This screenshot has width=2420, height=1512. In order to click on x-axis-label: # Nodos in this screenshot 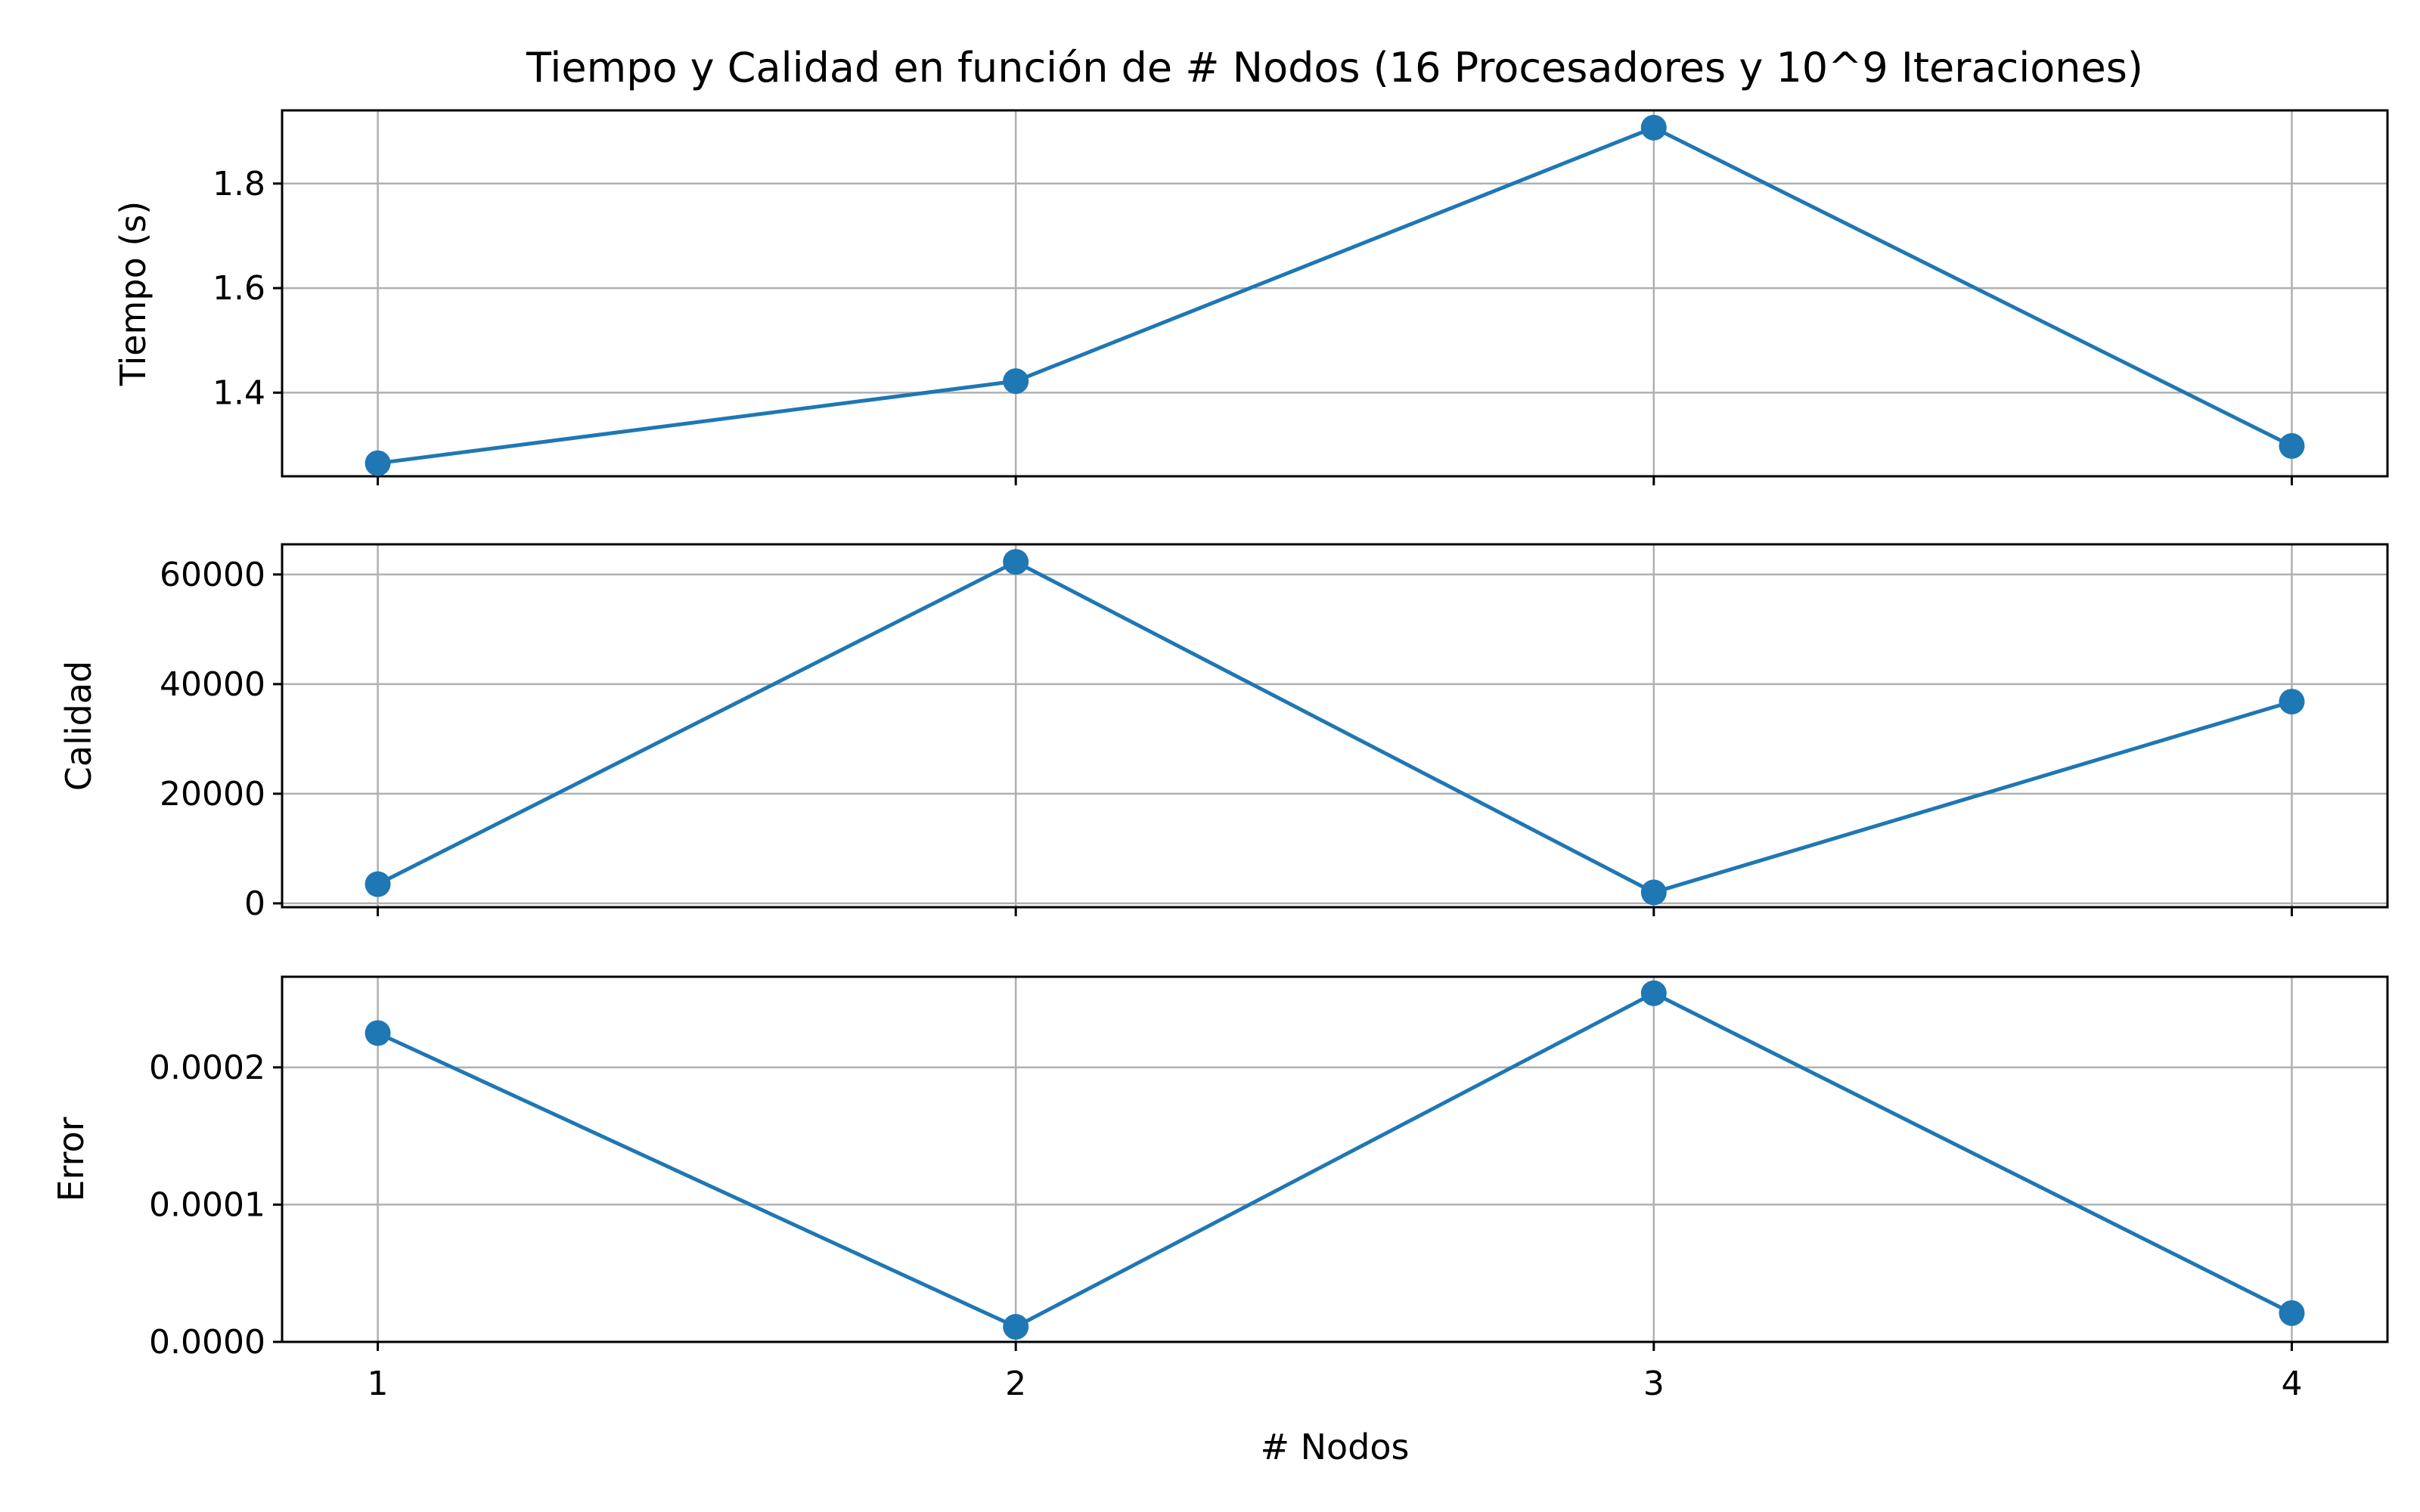, I will do `click(1334, 1447)`.